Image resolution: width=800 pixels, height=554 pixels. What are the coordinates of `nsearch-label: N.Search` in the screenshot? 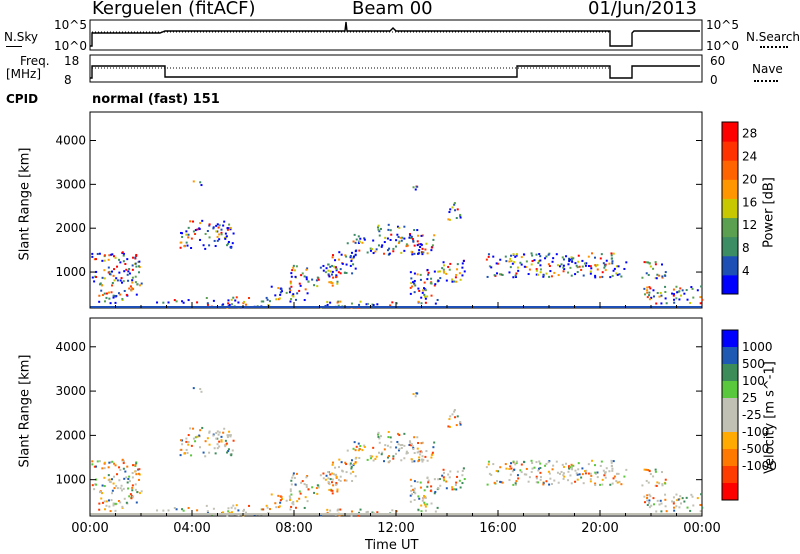 It's located at (773, 37).